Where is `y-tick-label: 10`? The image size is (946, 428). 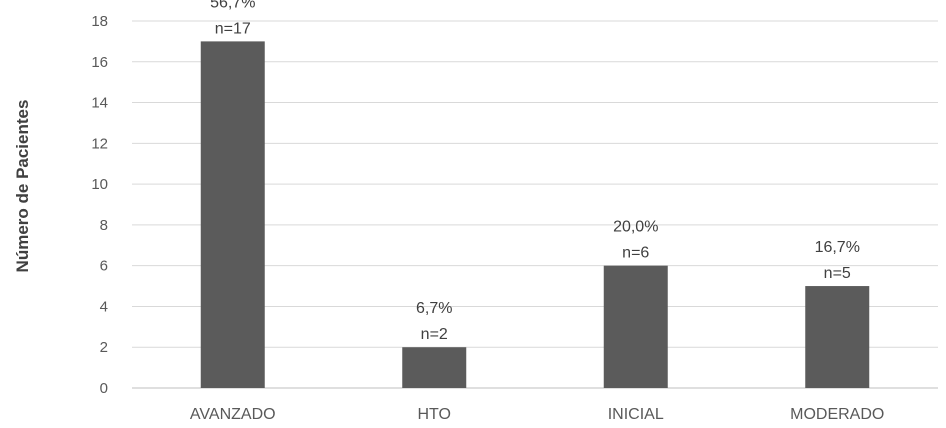 y-tick-label: 10 is located at coordinates (99, 184).